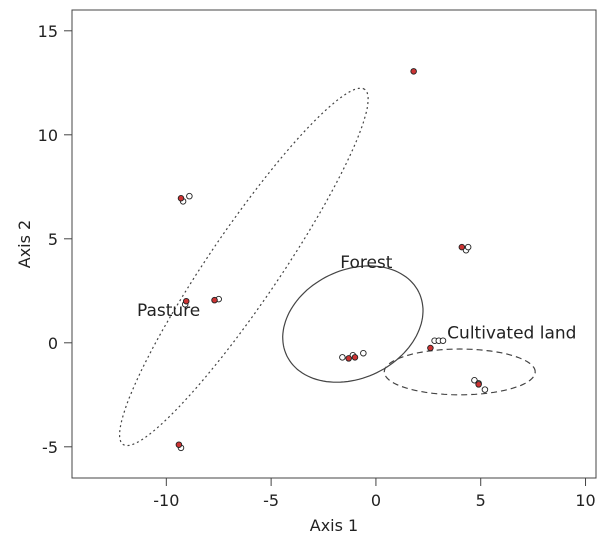 This screenshot has width=606, height=541. I want to click on x-tick-label: 5, so click(481, 500).